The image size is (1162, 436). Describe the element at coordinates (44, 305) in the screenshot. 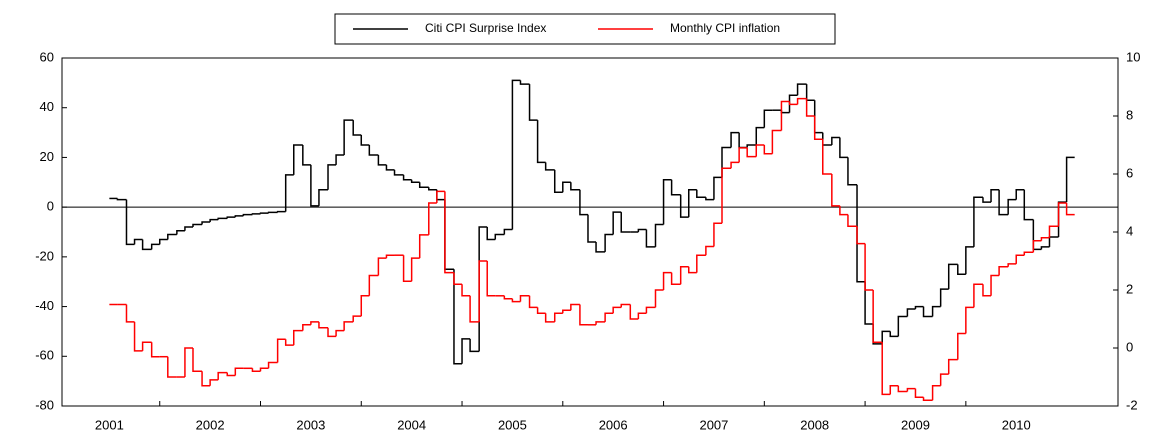

I see `y-tick-label: -40` at that location.